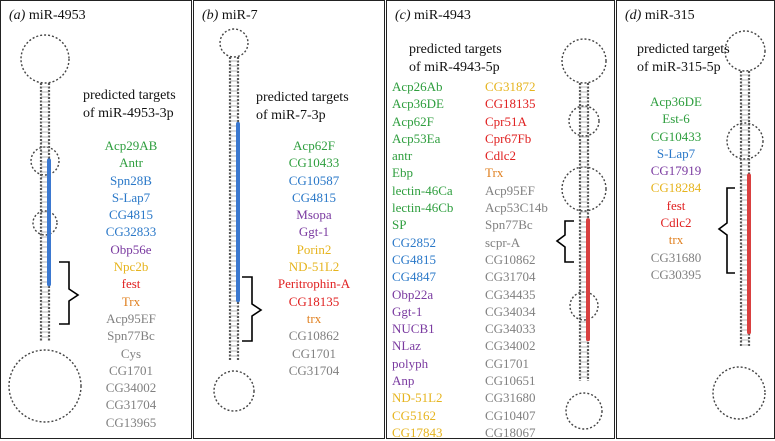  Describe the element at coordinates (314, 249) in the screenshot. I see `target-gene: Porin2` at that location.